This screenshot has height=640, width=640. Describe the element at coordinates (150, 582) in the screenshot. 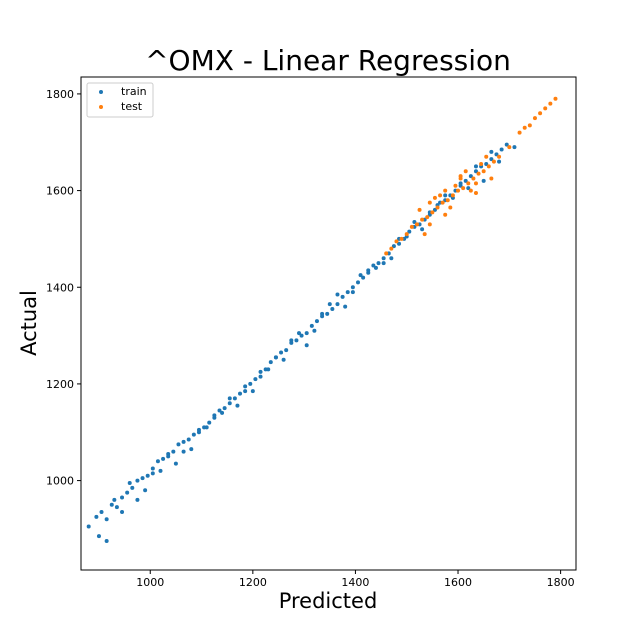

I see `x-tick-label: 1000` at that location.